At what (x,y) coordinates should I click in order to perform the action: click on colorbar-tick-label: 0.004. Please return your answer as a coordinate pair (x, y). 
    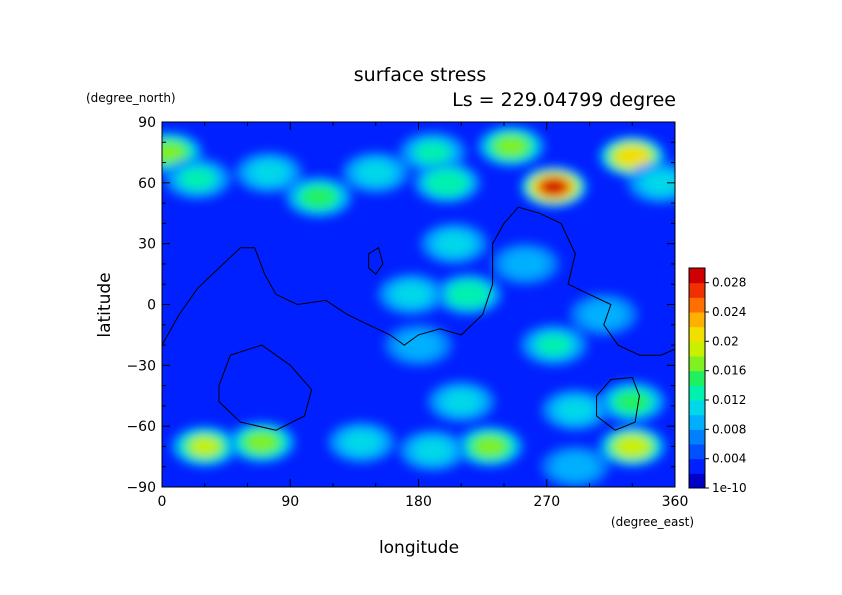
    Looking at the image, I should click on (729, 459).